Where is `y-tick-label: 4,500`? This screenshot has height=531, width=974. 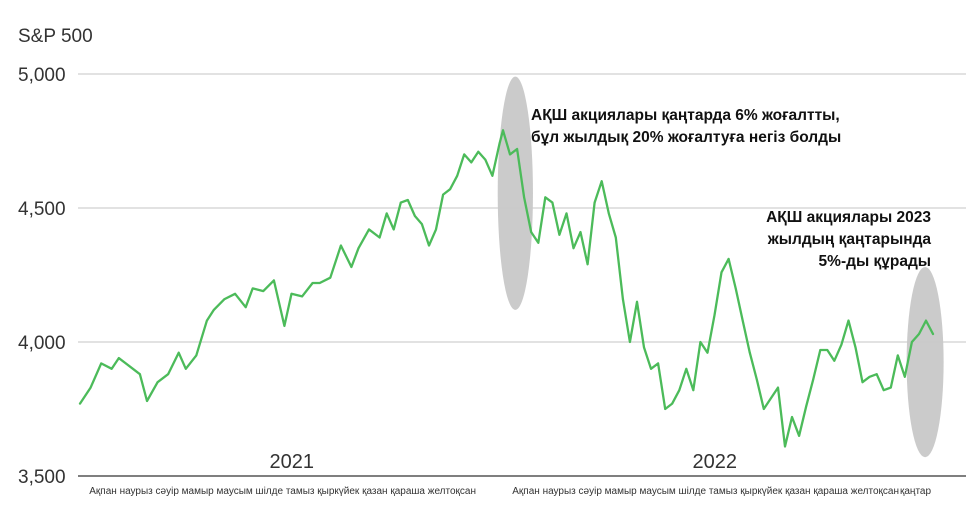
y-tick-label: 4,500 is located at coordinates (42, 209).